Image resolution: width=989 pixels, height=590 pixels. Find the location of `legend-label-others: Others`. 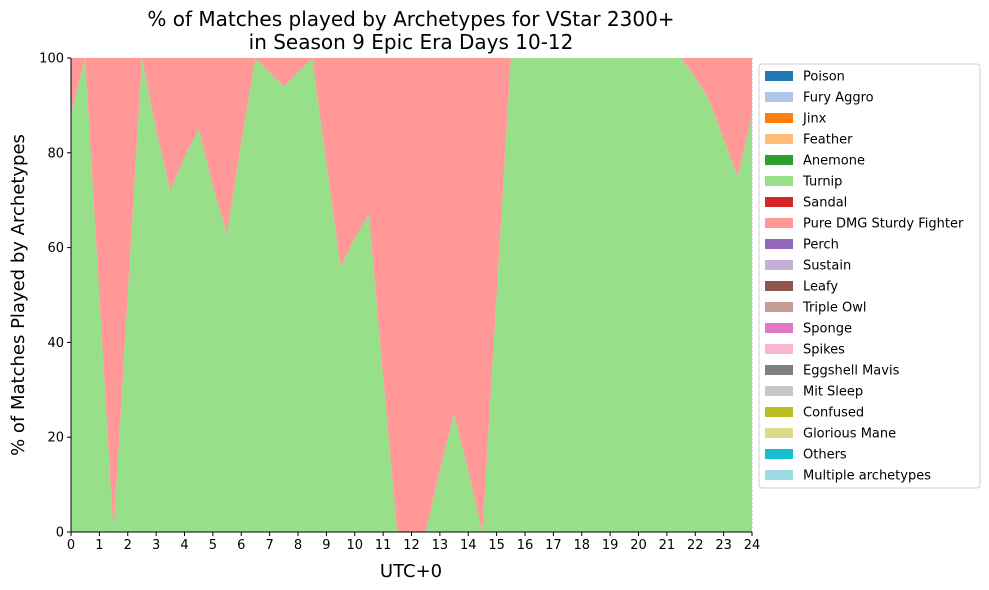

legend-label-others: Others is located at coordinates (825, 455).